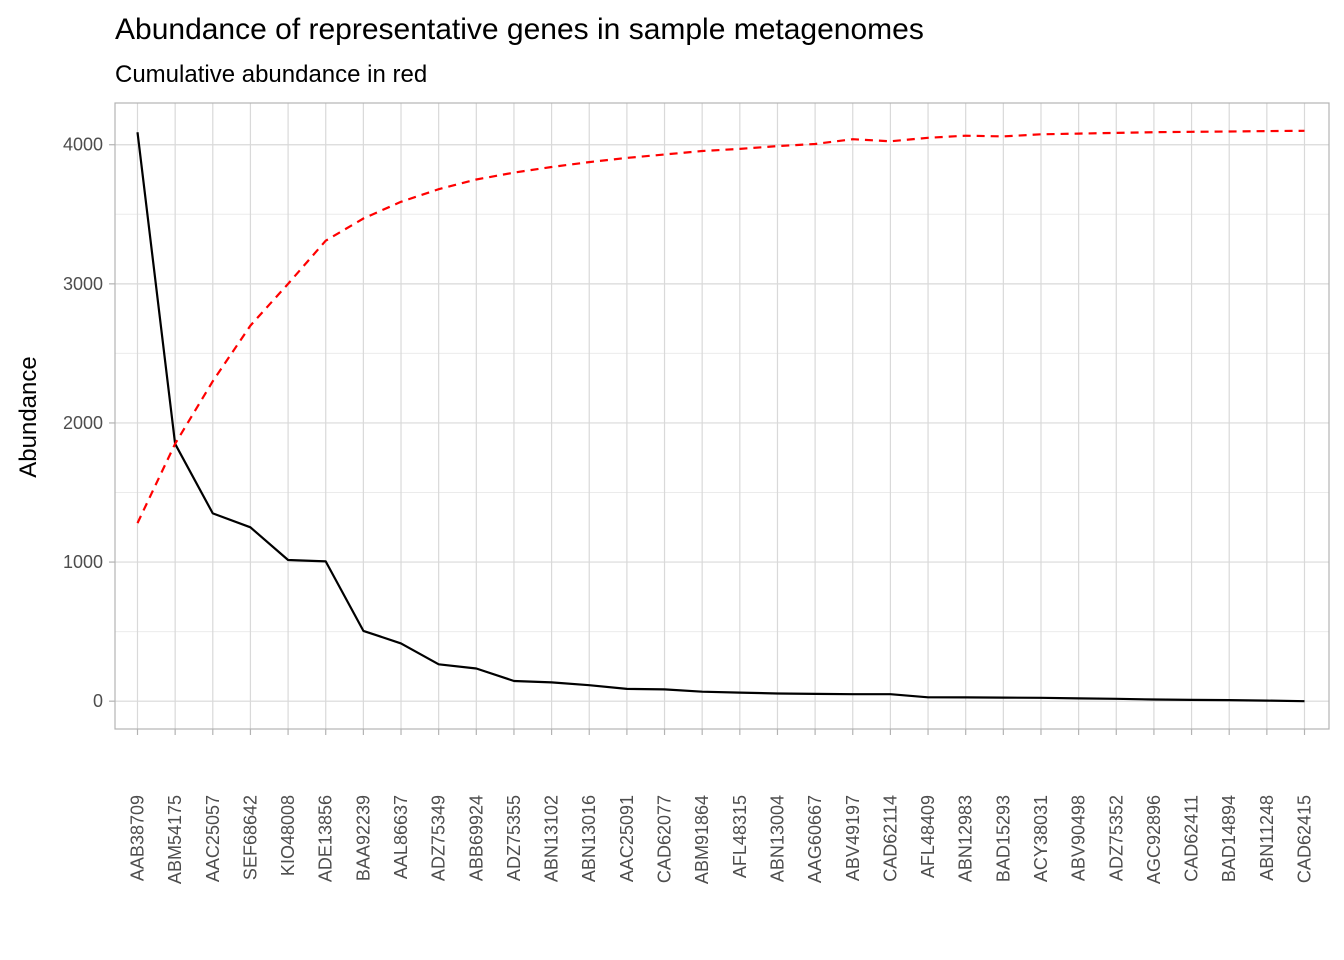 The image size is (1344, 960). Describe the element at coordinates (552, 838) in the screenshot. I see `x-tick-label: ABN13102` at that location.